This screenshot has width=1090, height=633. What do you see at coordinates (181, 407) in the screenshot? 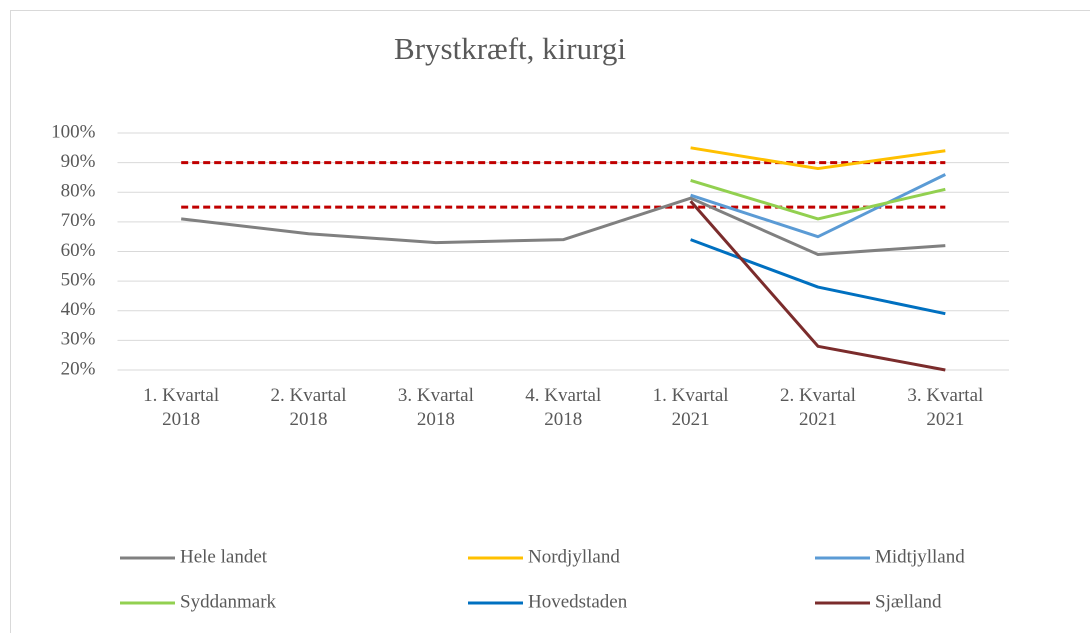
I see `x-tick-label: 1. Kvartal 2018` at bounding box center [181, 407].